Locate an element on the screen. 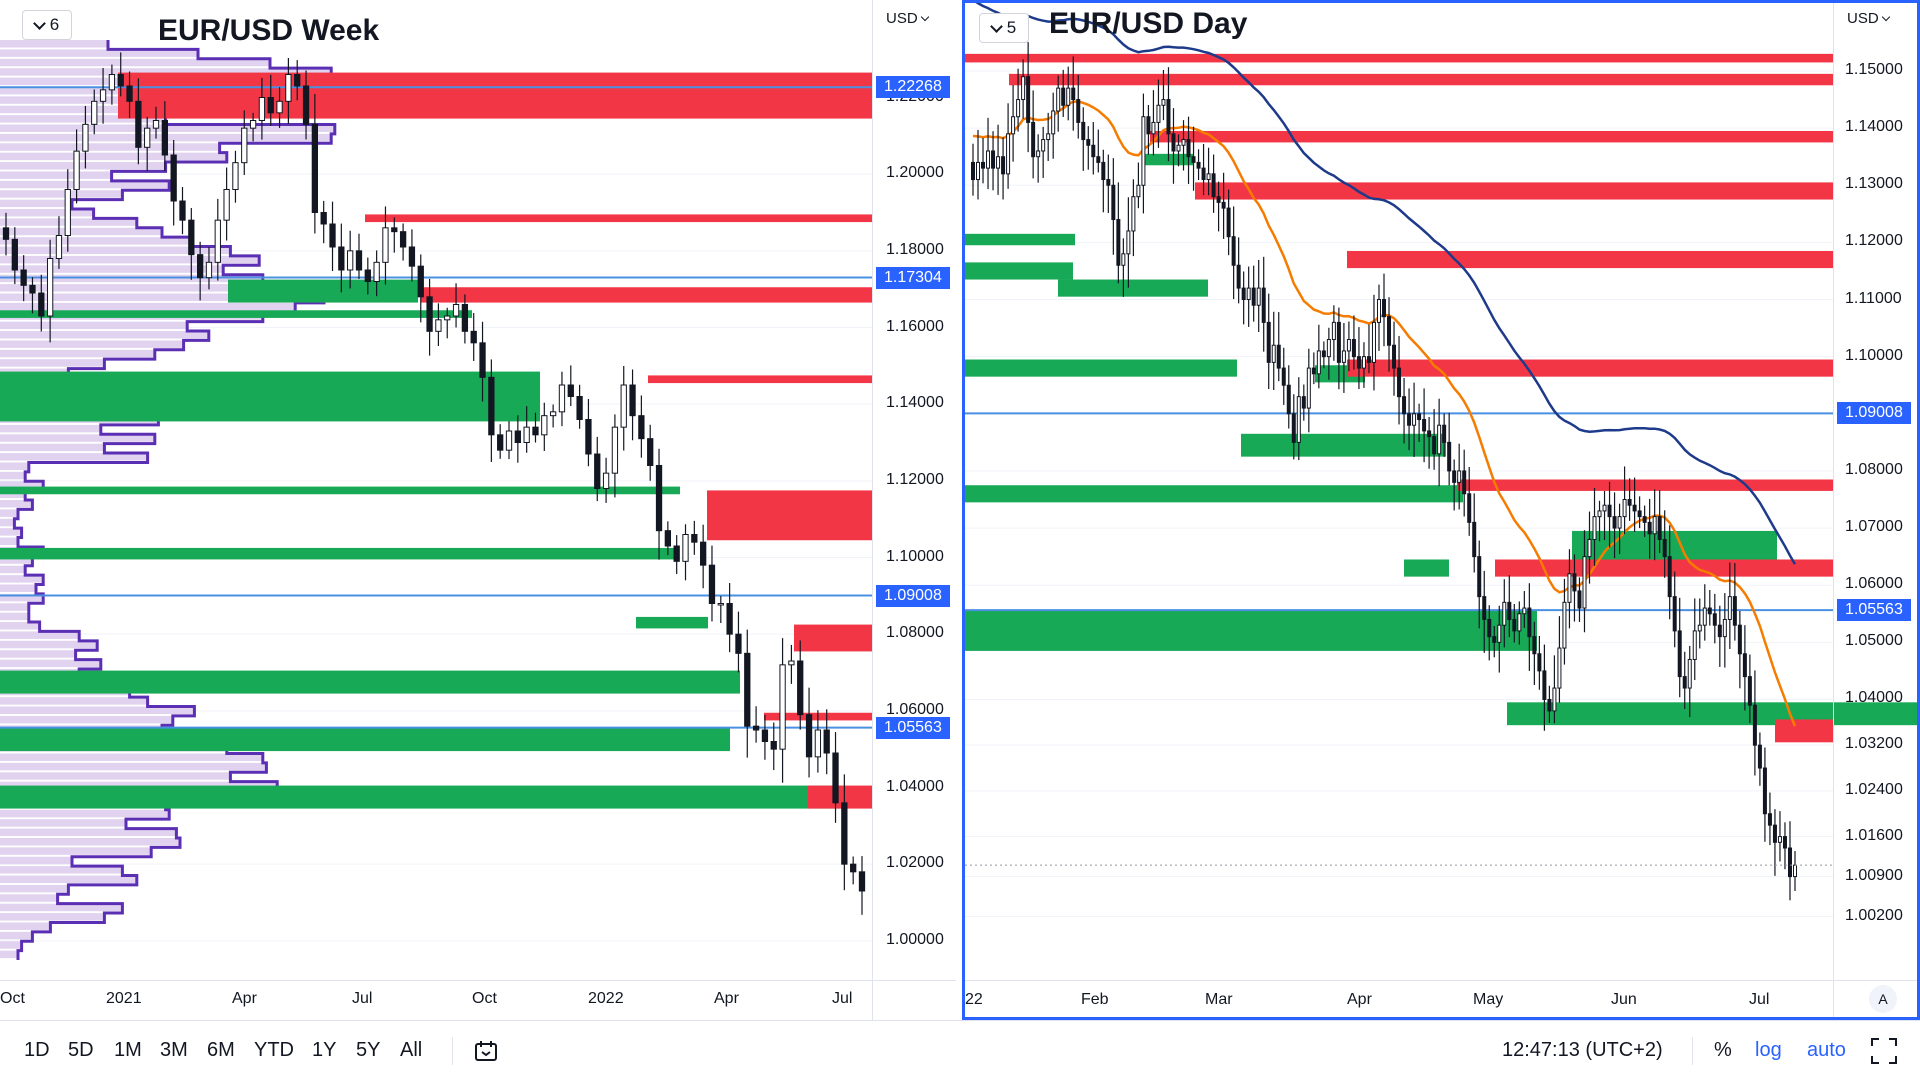 The width and height of the screenshot is (1920, 1080). timeframe-1m: 1M is located at coordinates (128, 1050).